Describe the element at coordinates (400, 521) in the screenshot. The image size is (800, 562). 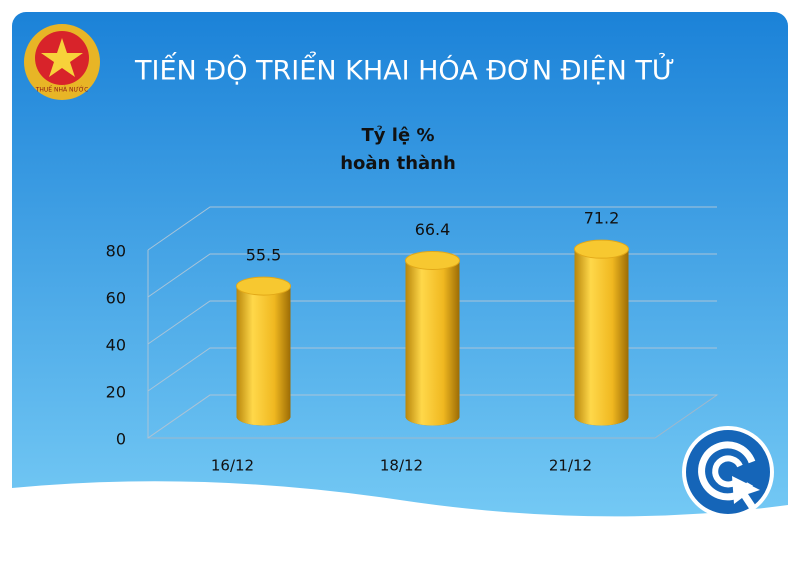
I see `bottom-wave` at that location.